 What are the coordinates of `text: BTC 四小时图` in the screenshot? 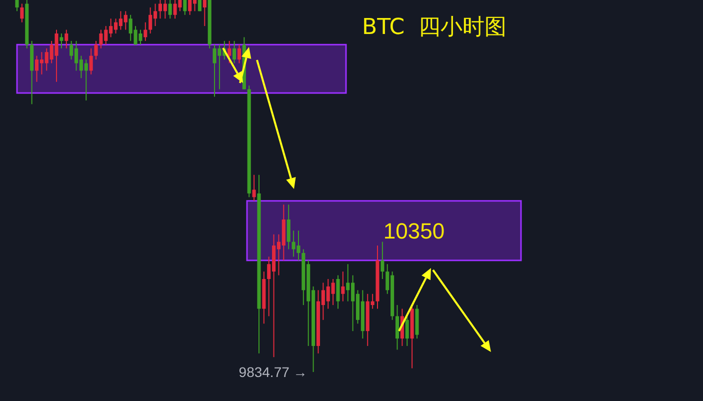 It's located at (434, 27).